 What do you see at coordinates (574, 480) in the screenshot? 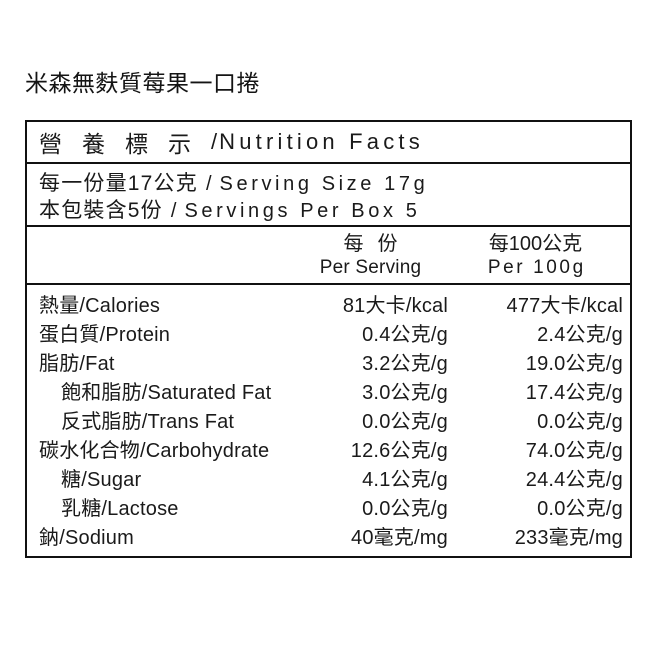
I see `nutrient-value-per-100g: 24.4公克/g` at bounding box center [574, 480].